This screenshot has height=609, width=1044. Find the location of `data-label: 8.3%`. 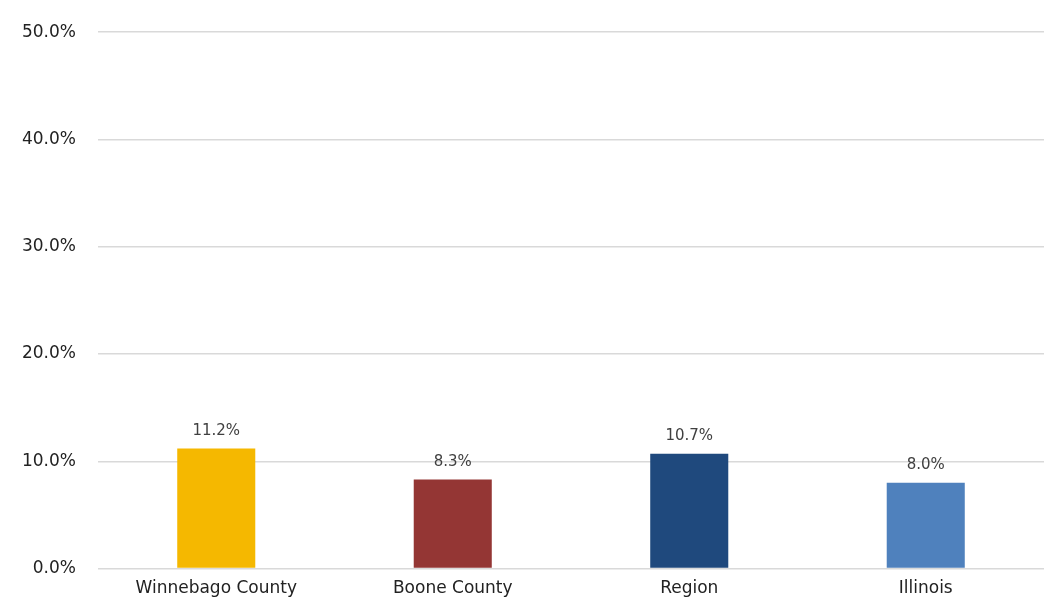

data-label: 8.3% is located at coordinates (452, 460).